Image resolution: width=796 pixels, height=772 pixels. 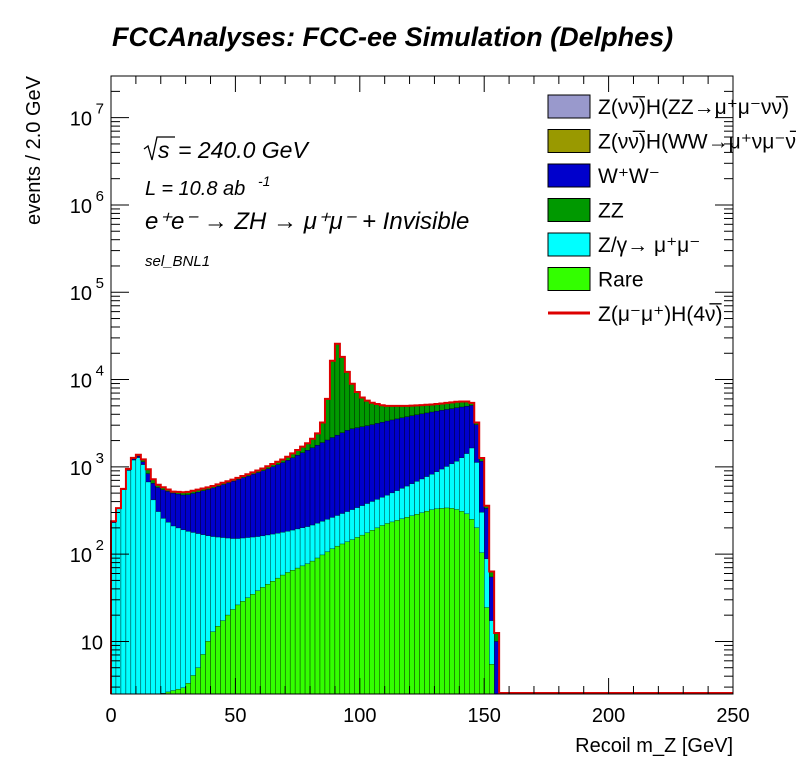 What do you see at coordinates (359, 716) in the screenshot?
I see `x-tick-label: 100` at bounding box center [359, 716].